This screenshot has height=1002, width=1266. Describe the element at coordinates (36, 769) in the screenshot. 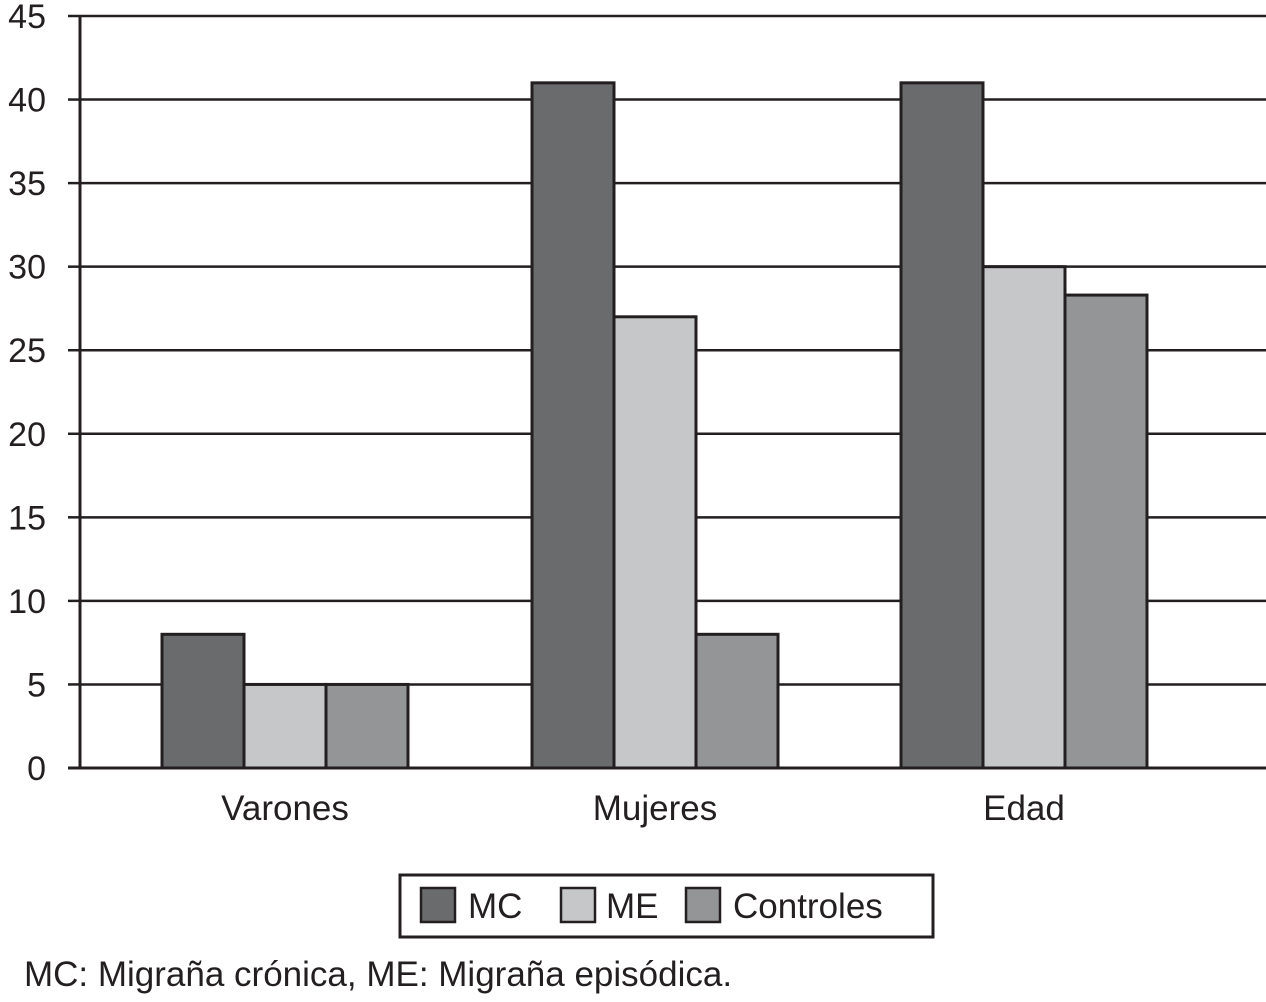

I see `y-tick-label: 0` at that location.